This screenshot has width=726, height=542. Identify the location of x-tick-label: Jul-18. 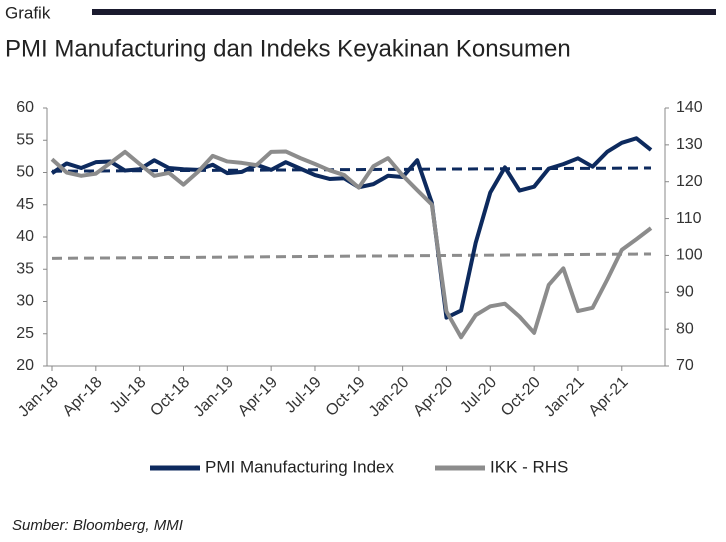
(128, 395).